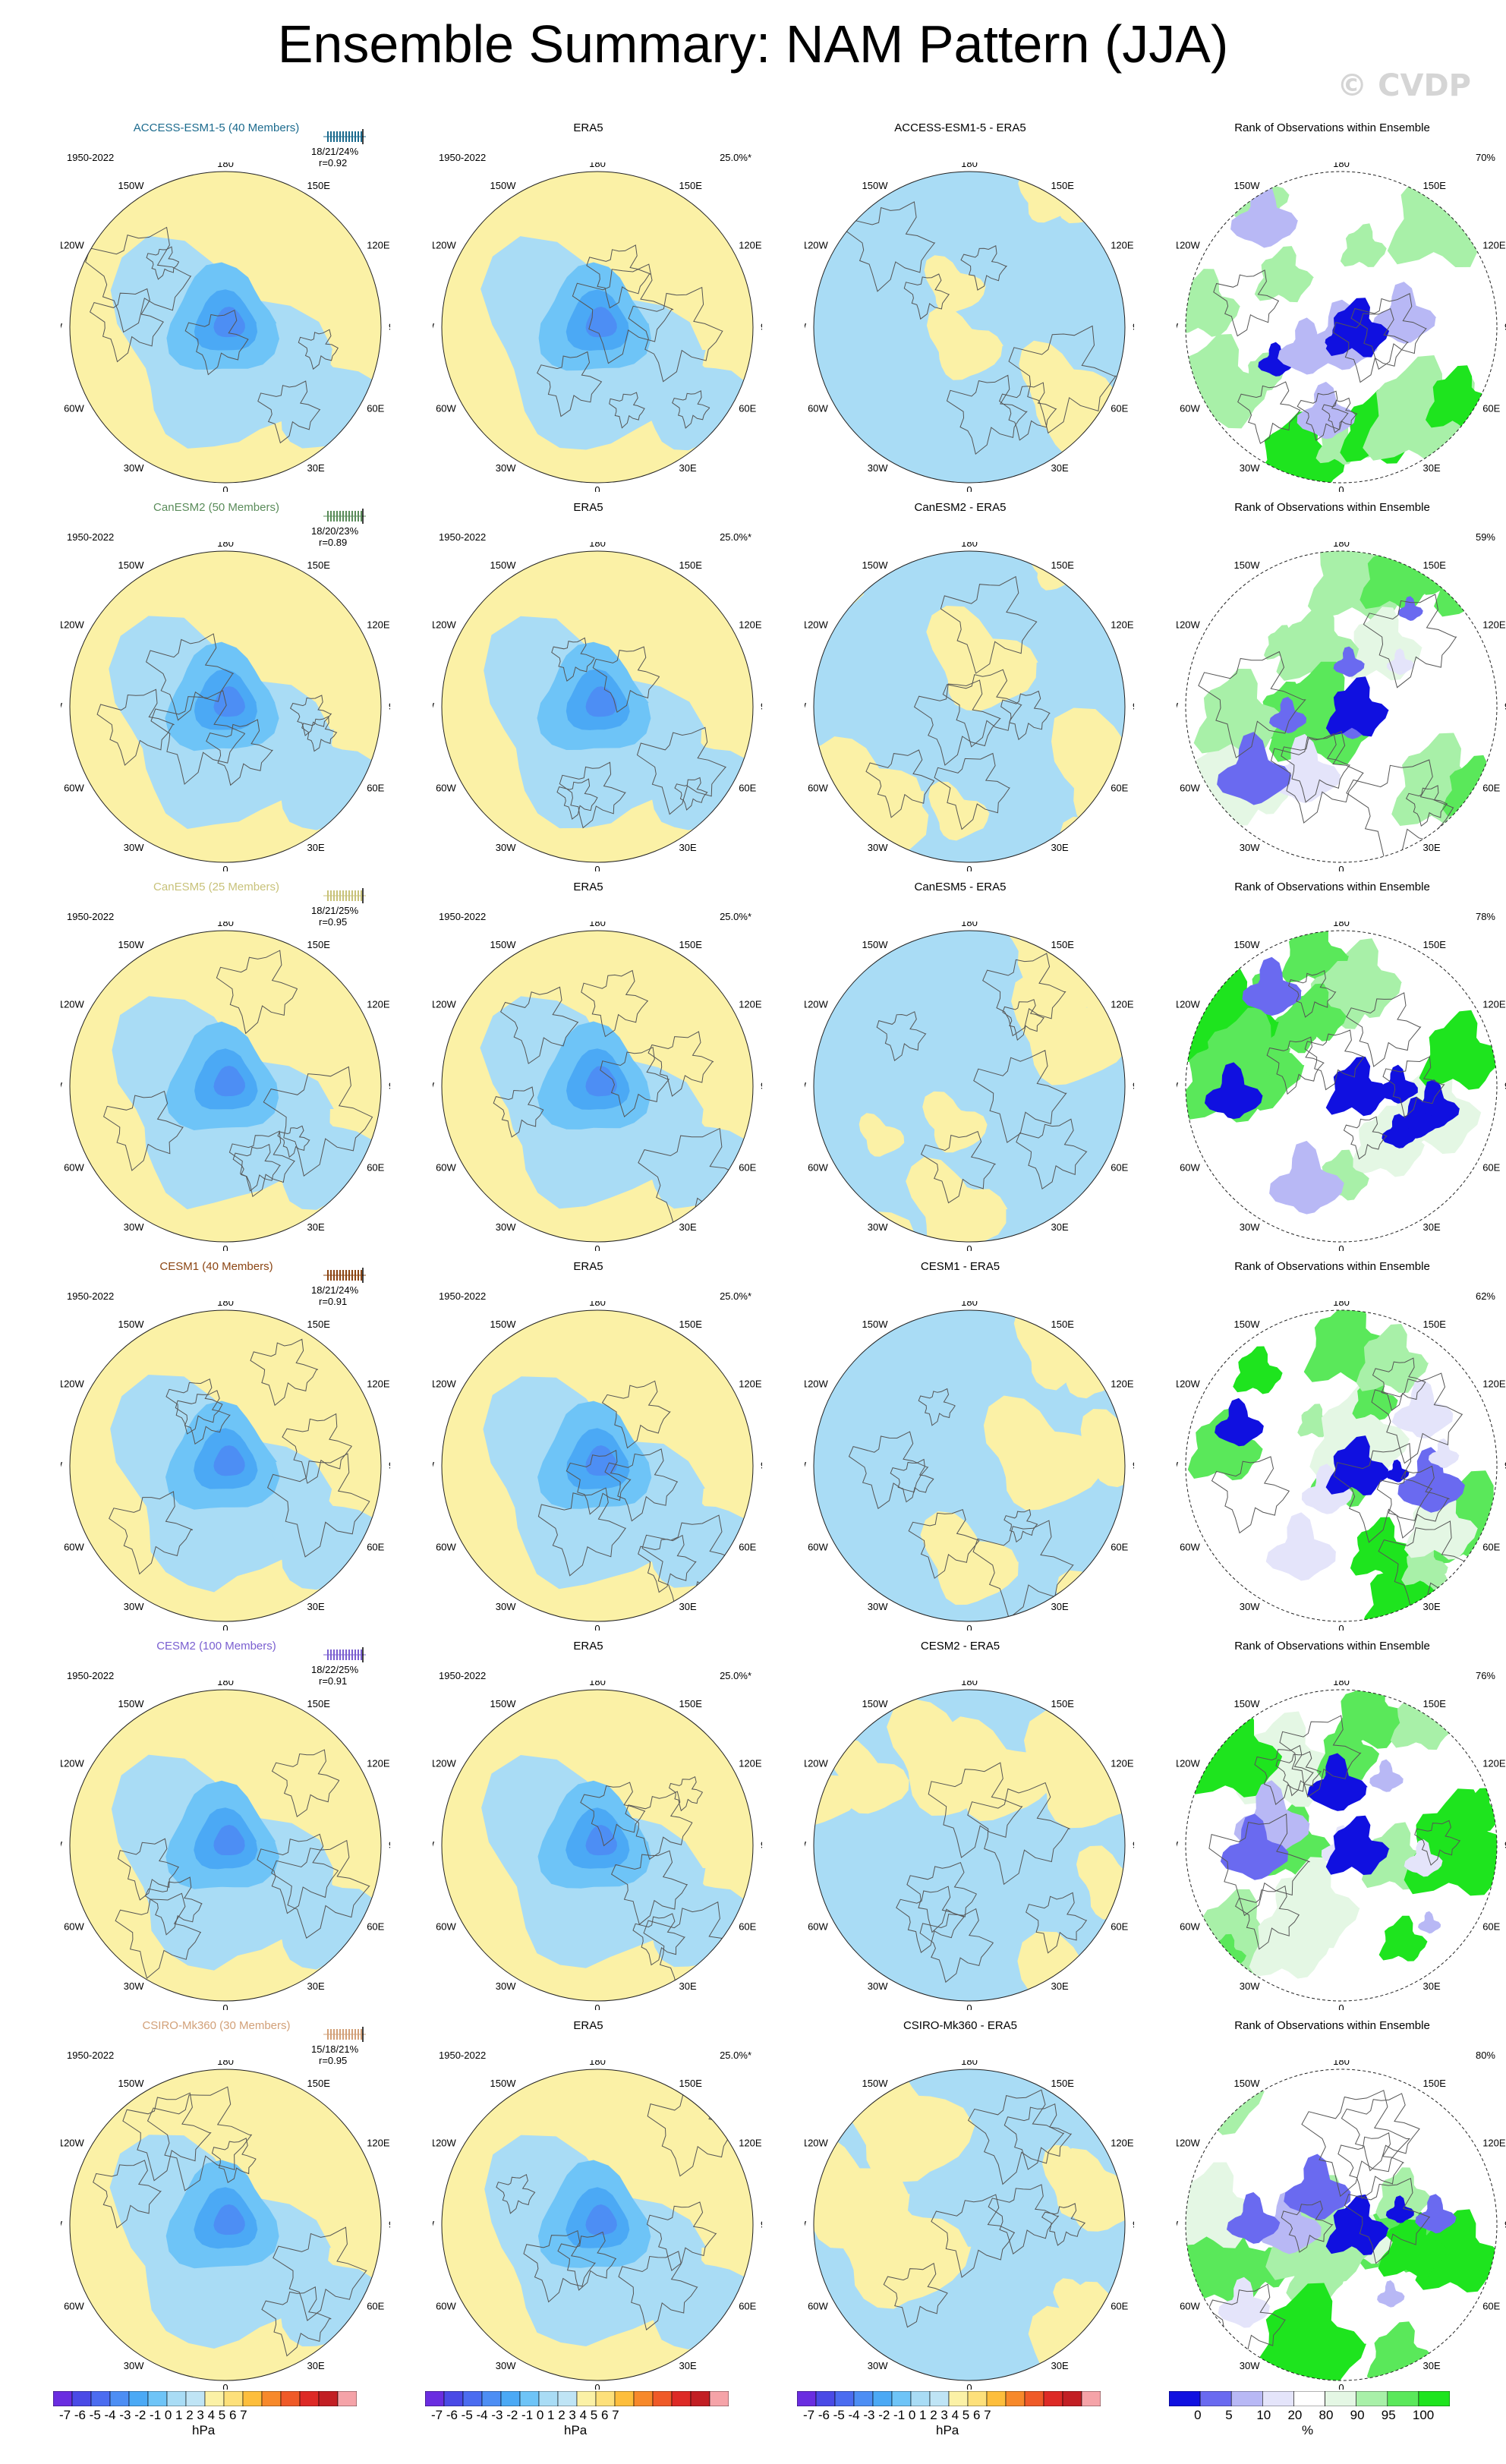 The height and width of the screenshot is (2464, 1506). I want to click on colorbar-rank-tick: 10, so click(1263, 2415).